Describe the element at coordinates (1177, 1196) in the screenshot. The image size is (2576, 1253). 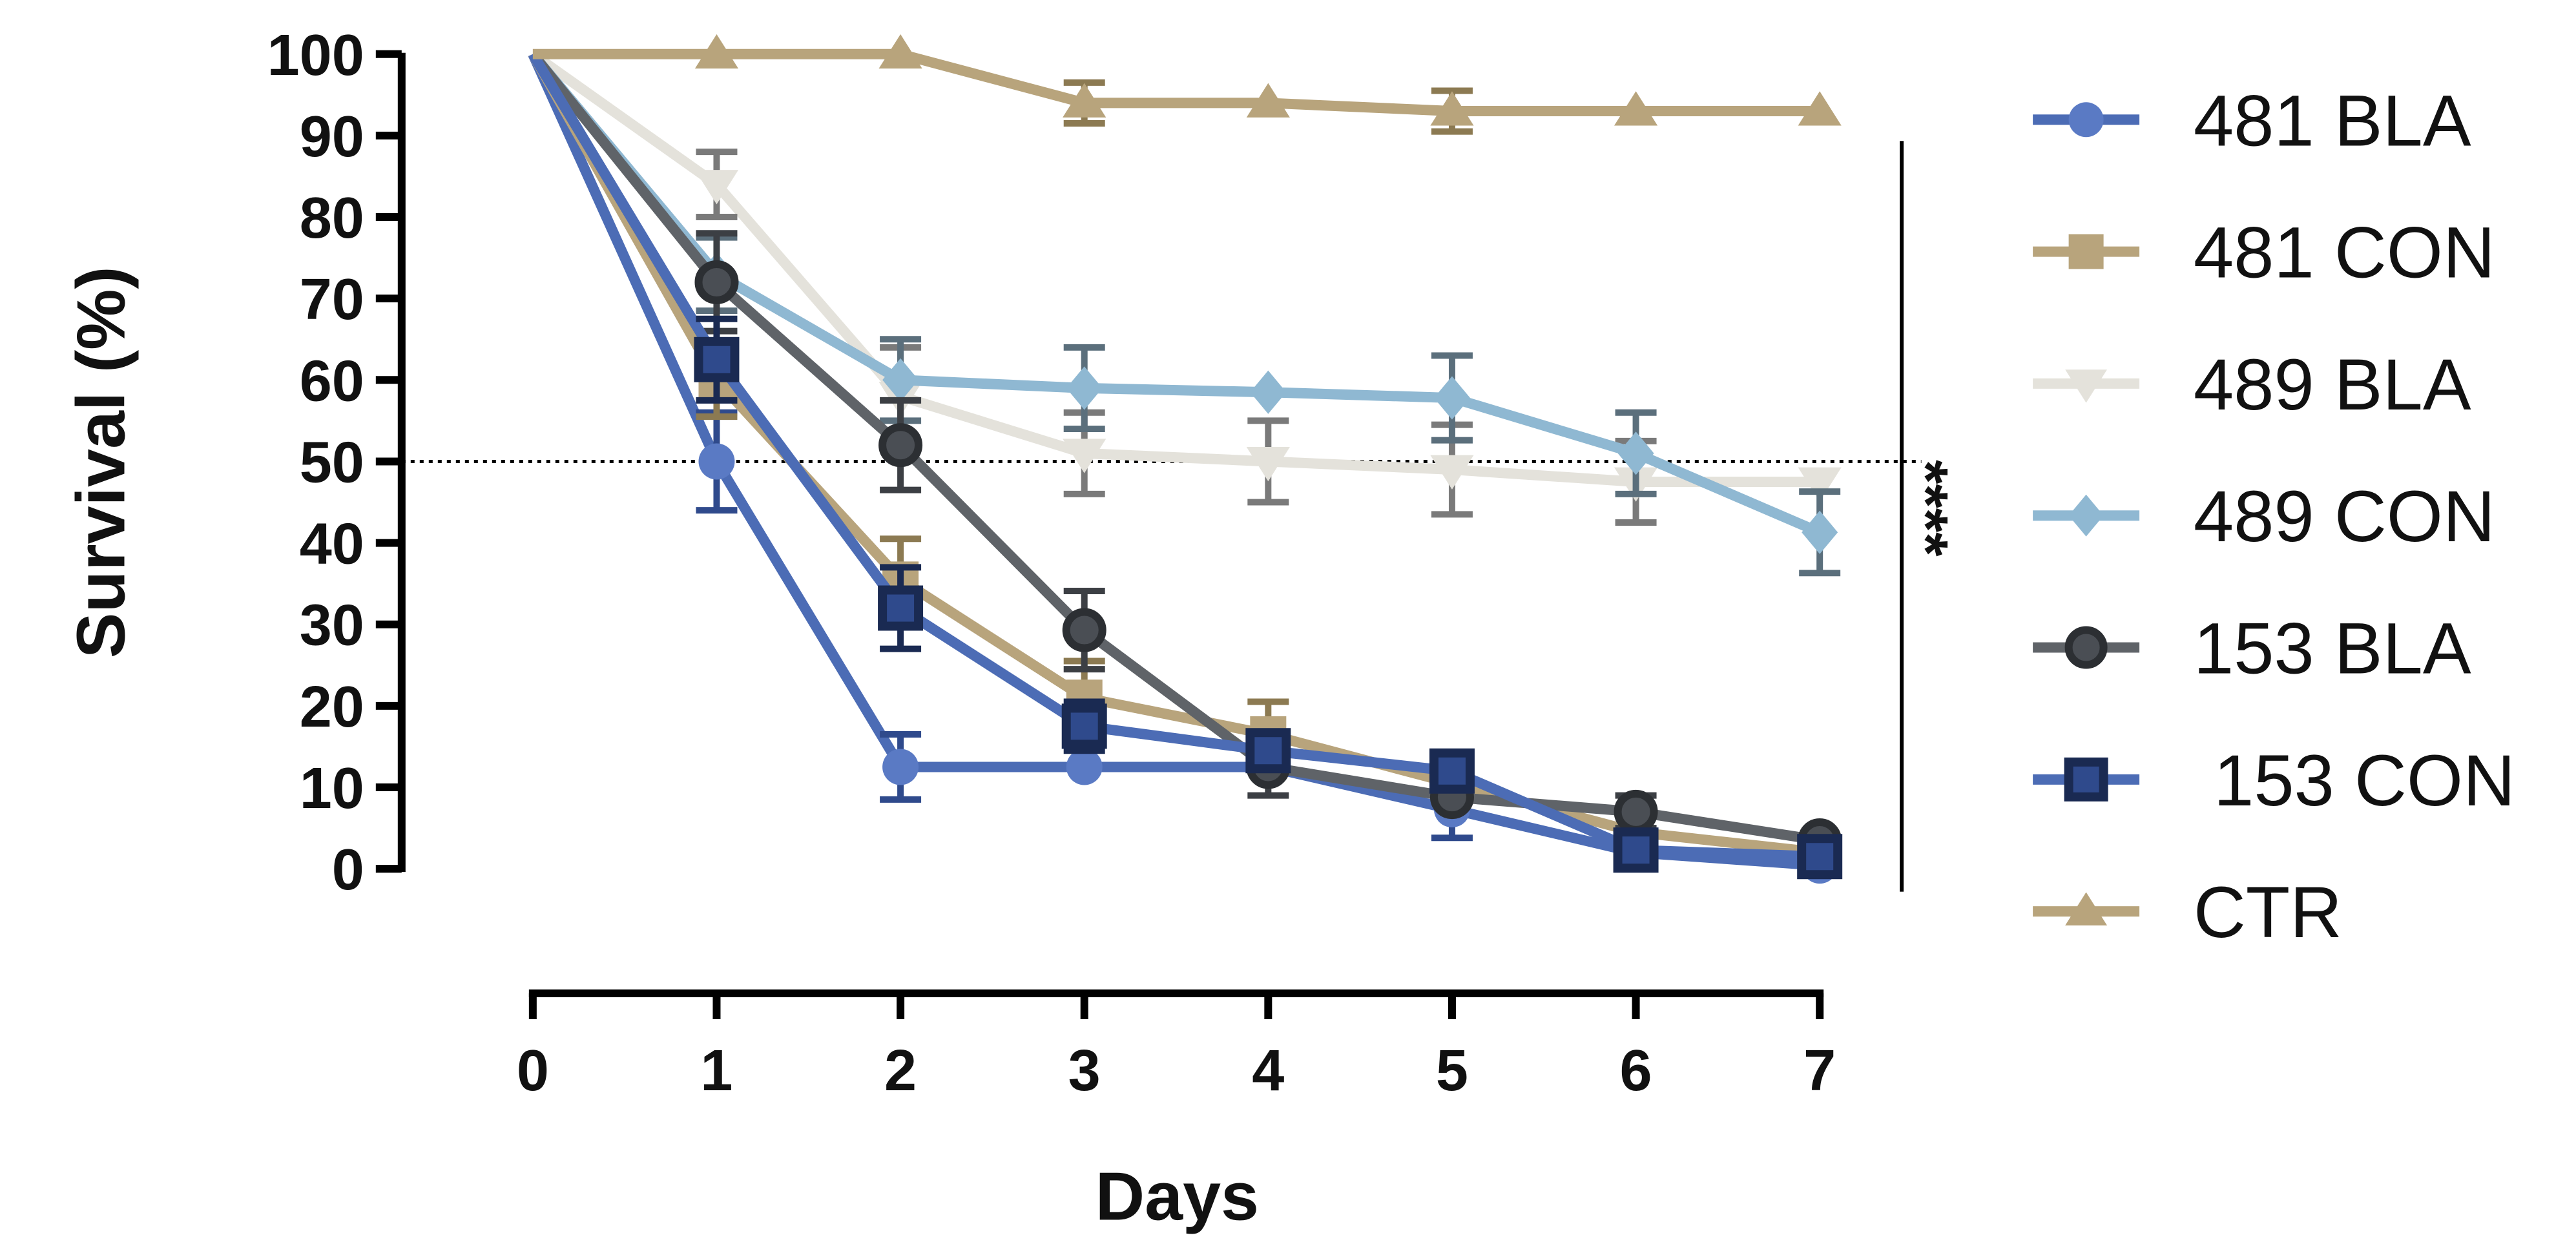
I see `x-axis-title: Days` at that location.